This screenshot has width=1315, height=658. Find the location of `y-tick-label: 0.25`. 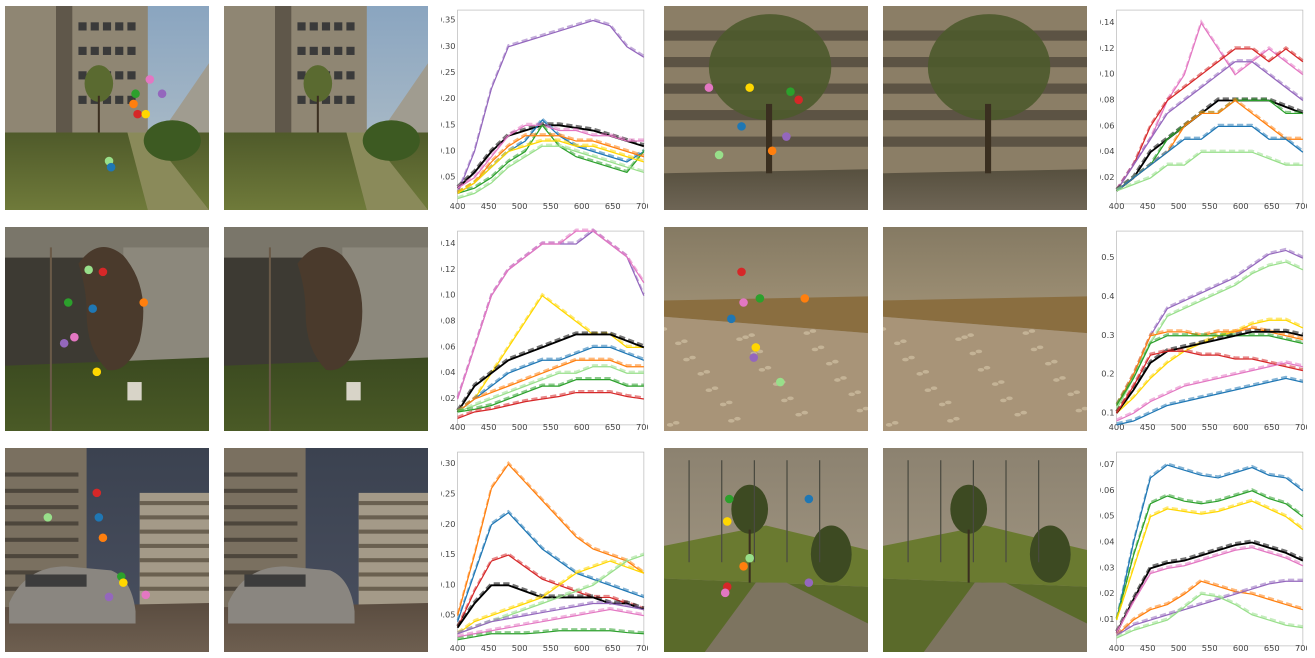

y-tick-label: 0.25 is located at coordinates (448, 72).